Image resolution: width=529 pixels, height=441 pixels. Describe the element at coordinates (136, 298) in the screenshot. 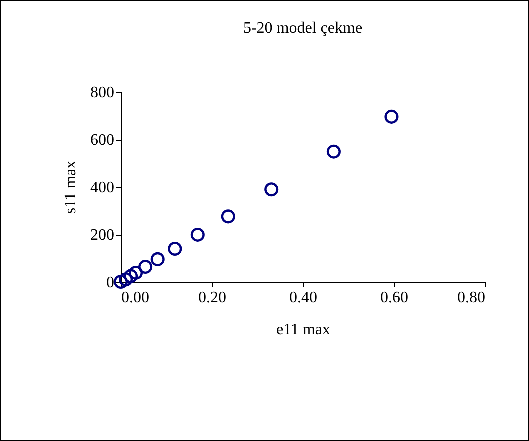

I see `x-tick-label: 0.00` at that location.